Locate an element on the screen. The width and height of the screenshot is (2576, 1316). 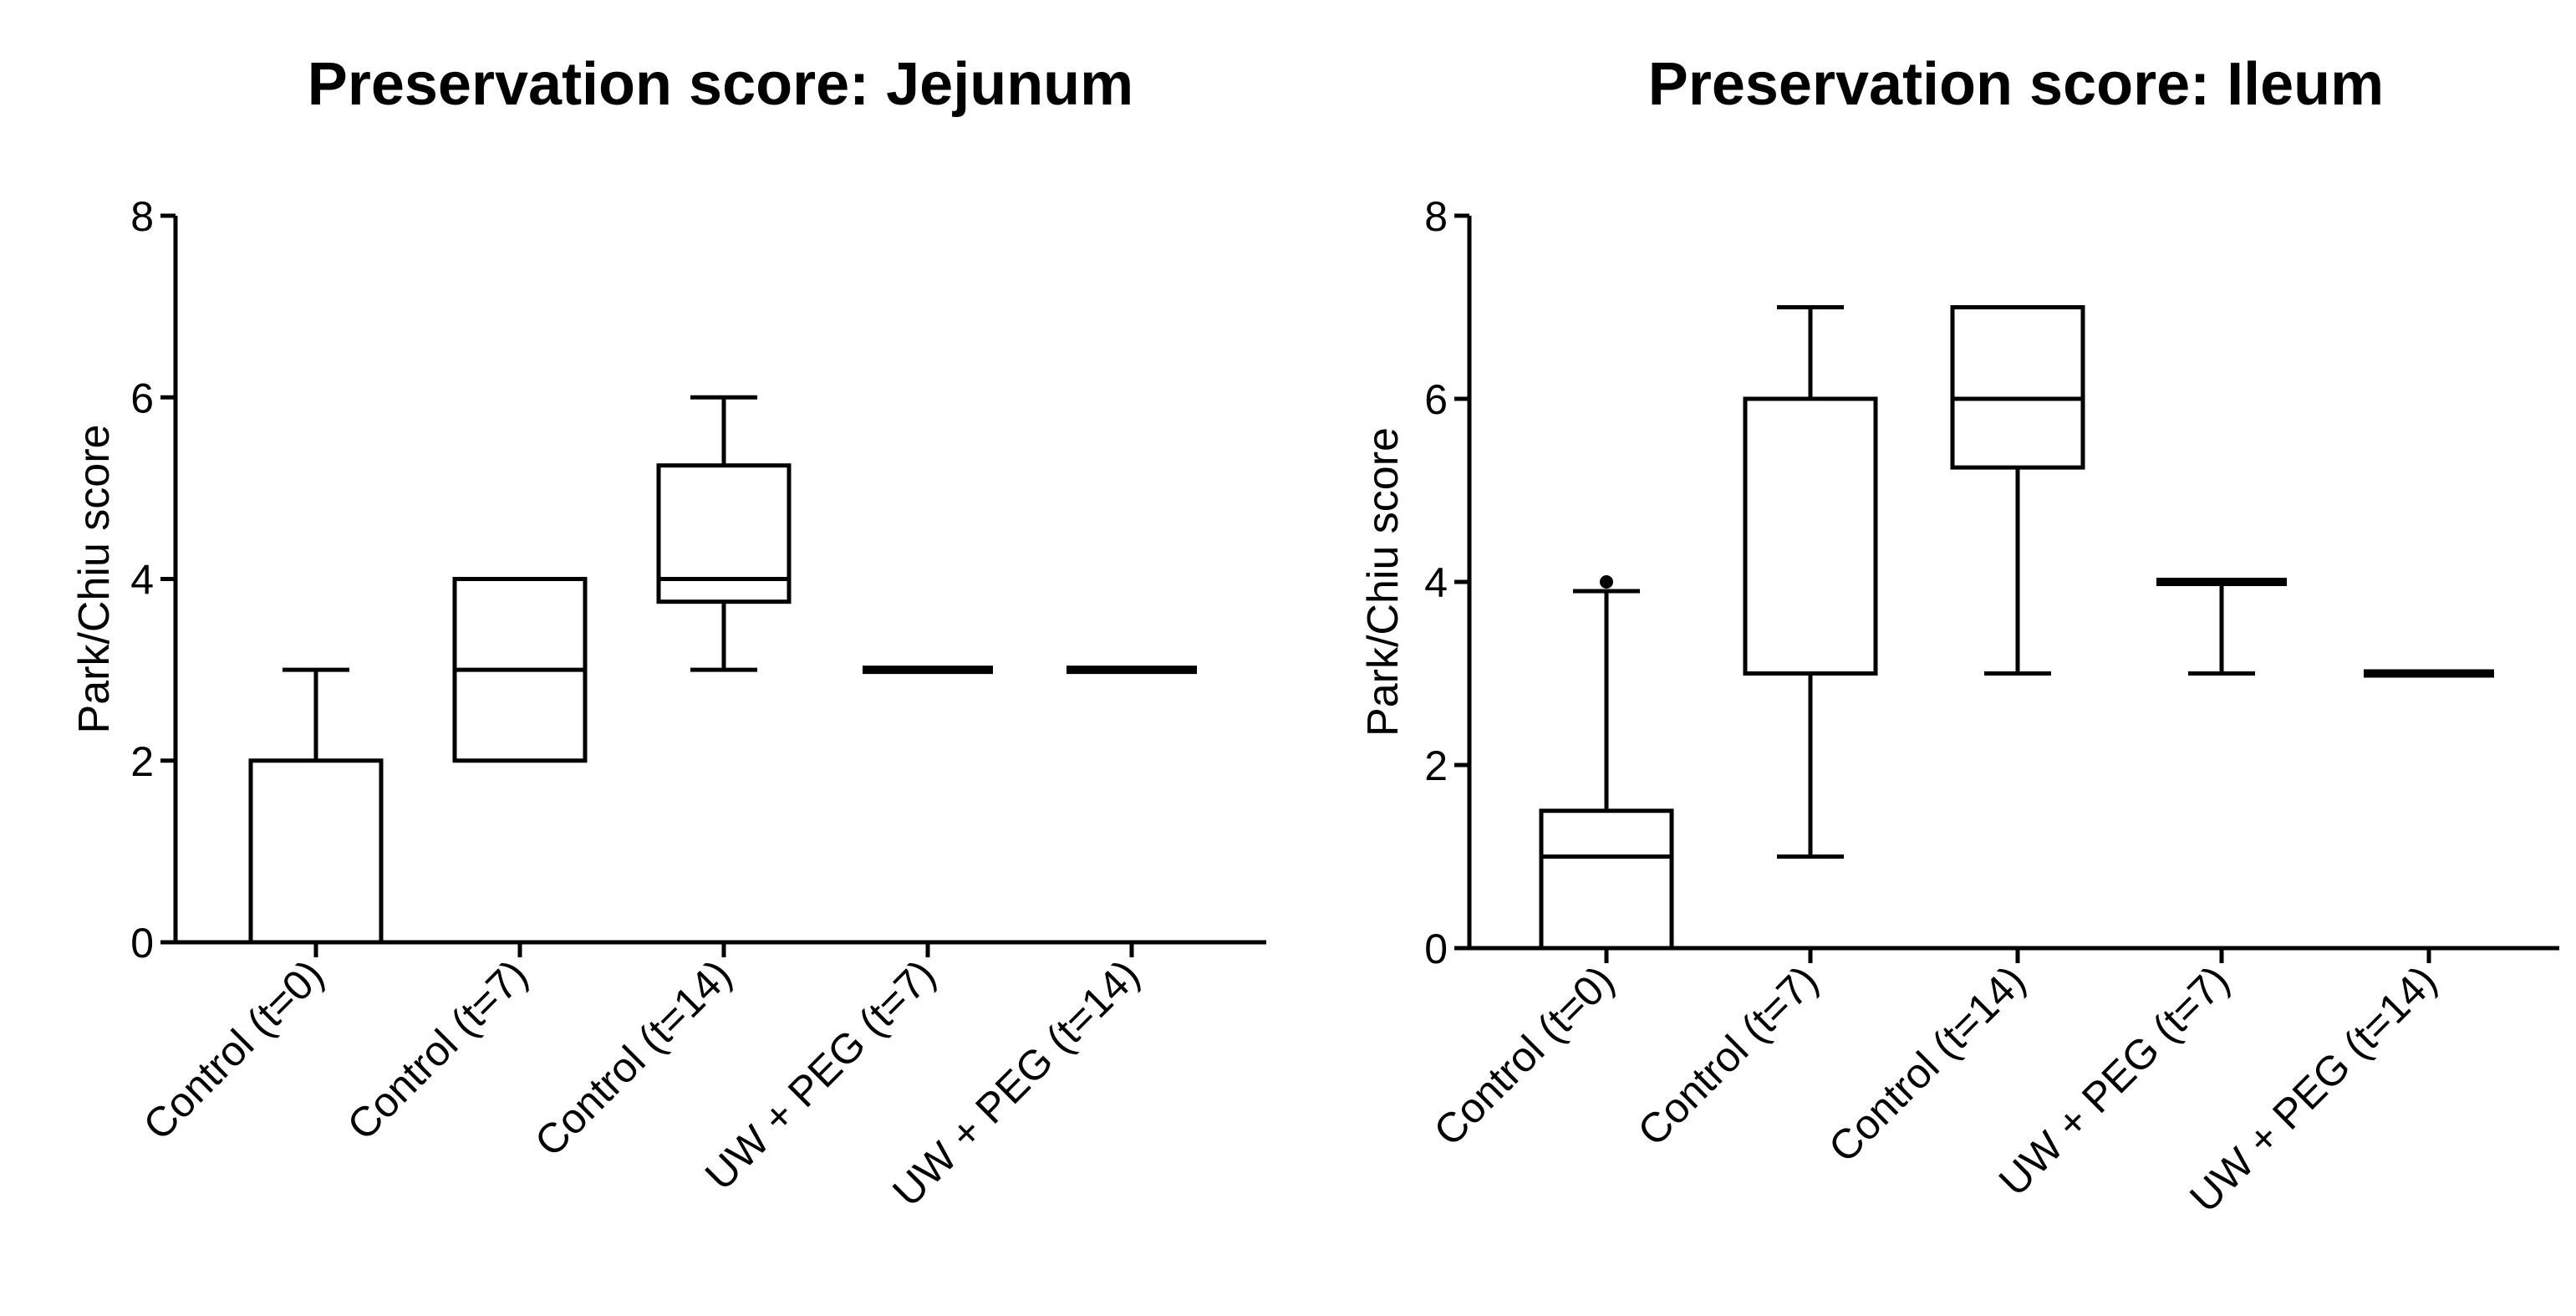
chart-title: Preservation score: Ileum is located at coordinates (2016, 84).